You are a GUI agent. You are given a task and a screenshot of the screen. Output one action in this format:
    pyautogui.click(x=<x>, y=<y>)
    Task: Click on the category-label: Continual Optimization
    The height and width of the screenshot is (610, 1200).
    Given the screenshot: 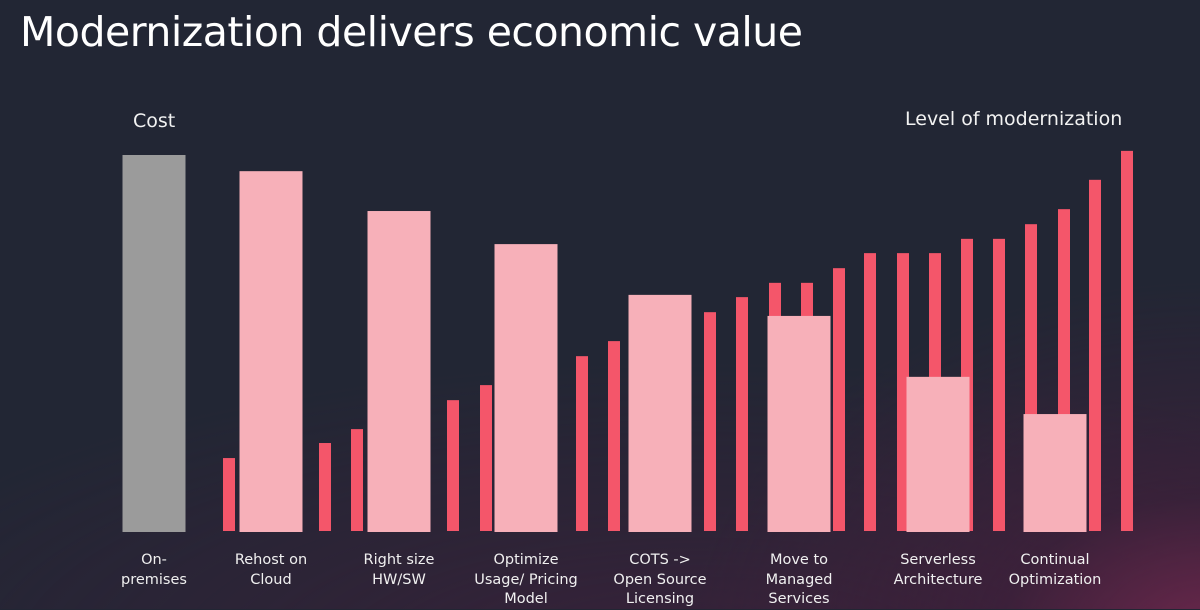 What is the action you would take?
    pyautogui.click(x=1055, y=570)
    